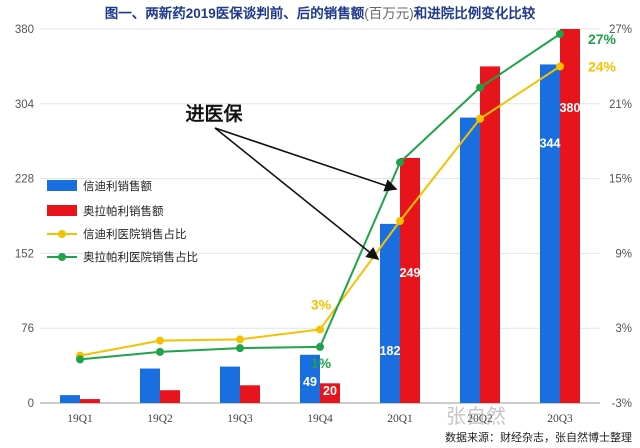 The width and height of the screenshot is (640, 448). Describe the element at coordinates (620, 105) in the screenshot. I see `y2-tick-label: 21%` at that location.